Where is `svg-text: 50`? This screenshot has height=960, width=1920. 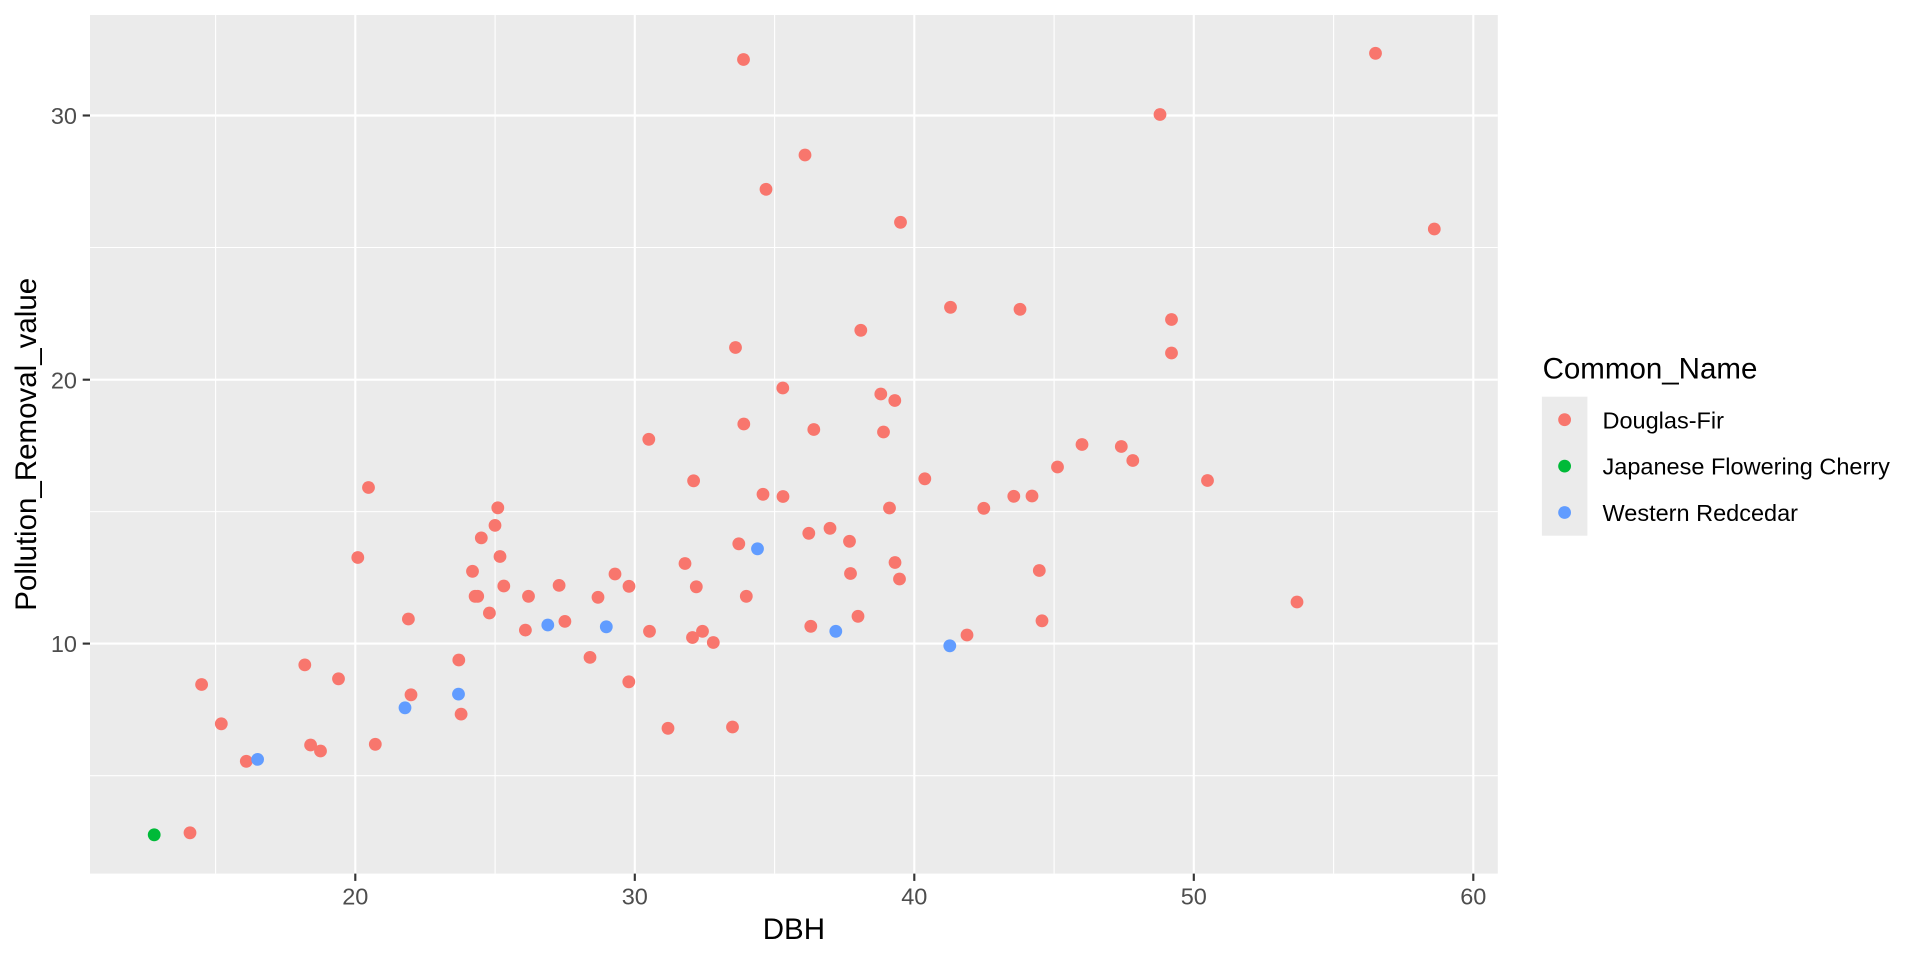
svg-text: 50 is located at coordinates (1194, 897).